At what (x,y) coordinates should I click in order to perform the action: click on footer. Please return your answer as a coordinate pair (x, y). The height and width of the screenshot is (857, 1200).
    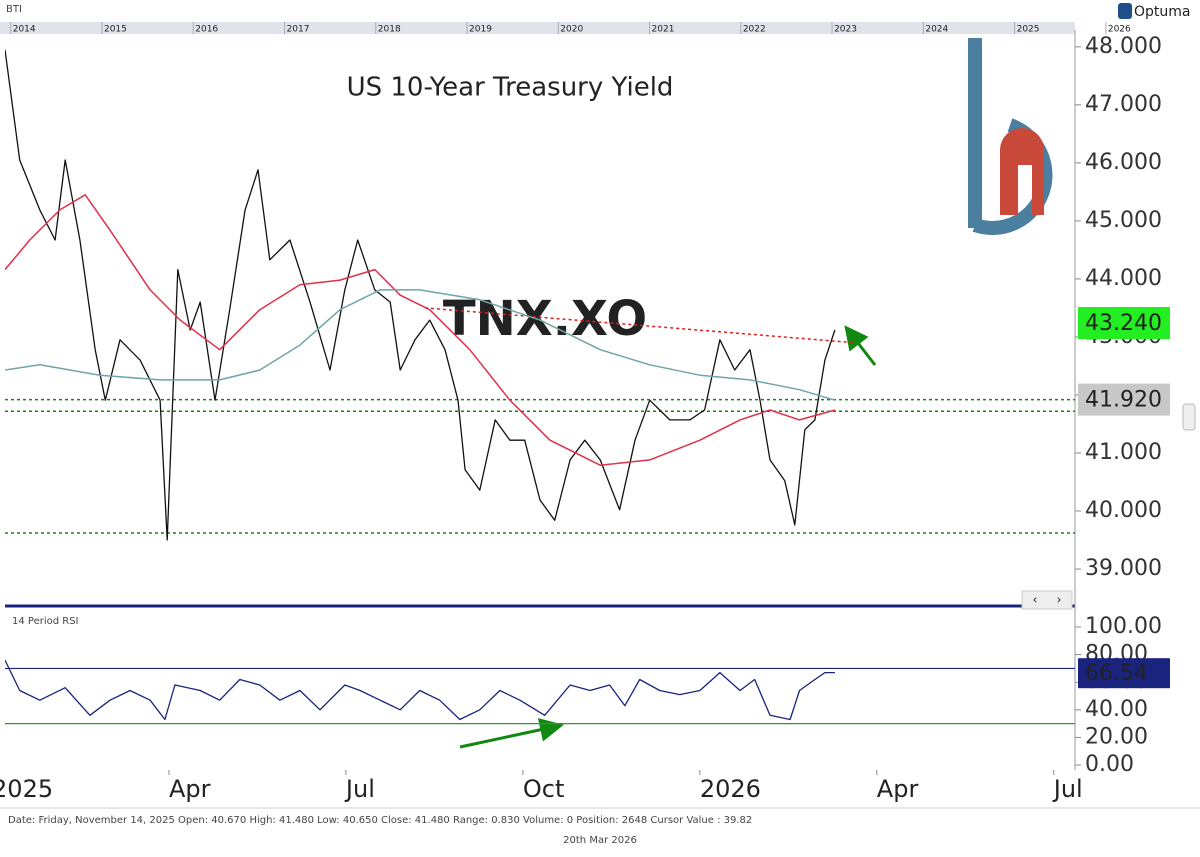
    Looking at the image, I should click on (600, 832).